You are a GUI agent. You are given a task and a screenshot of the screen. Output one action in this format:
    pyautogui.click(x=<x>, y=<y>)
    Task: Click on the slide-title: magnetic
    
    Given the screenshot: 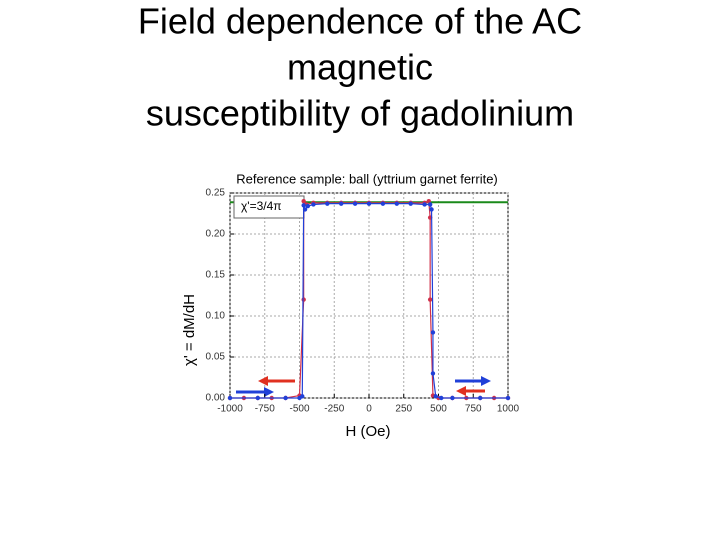 What is the action you would take?
    pyautogui.click(x=360, y=67)
    